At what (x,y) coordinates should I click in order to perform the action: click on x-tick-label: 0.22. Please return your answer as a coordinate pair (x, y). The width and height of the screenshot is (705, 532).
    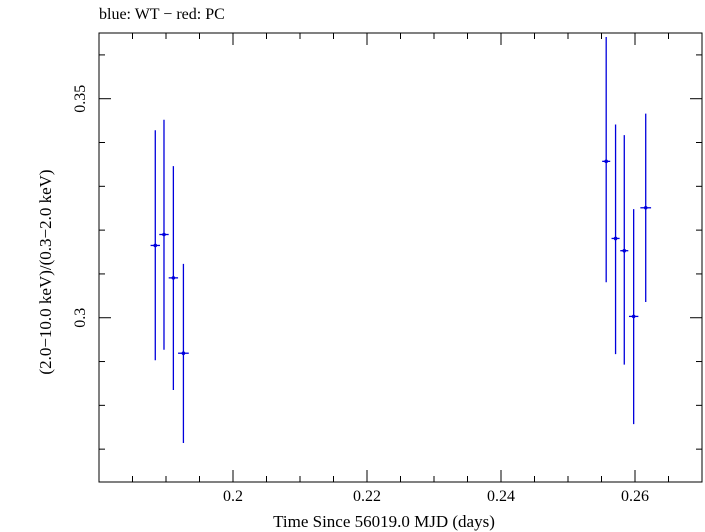
    Looking at the image, I should click on (367, 496).